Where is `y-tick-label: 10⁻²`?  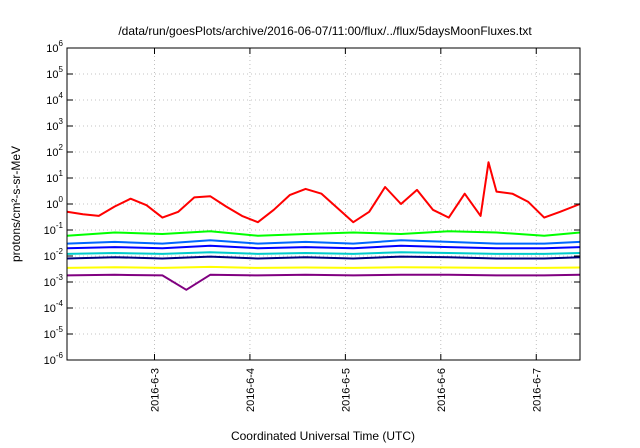
y-tick-label: 10⁻² is located at coordinates (54, 255).